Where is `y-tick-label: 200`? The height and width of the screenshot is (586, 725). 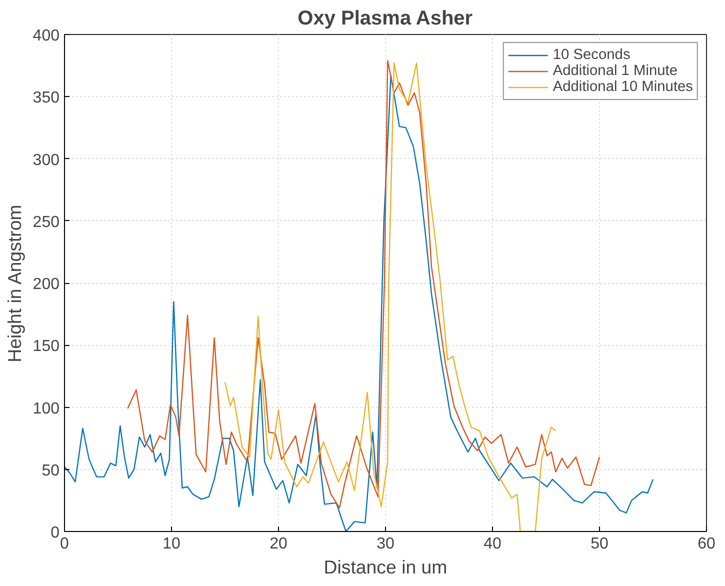 y-tick-label: 200 is located at coordinates (46, 284).